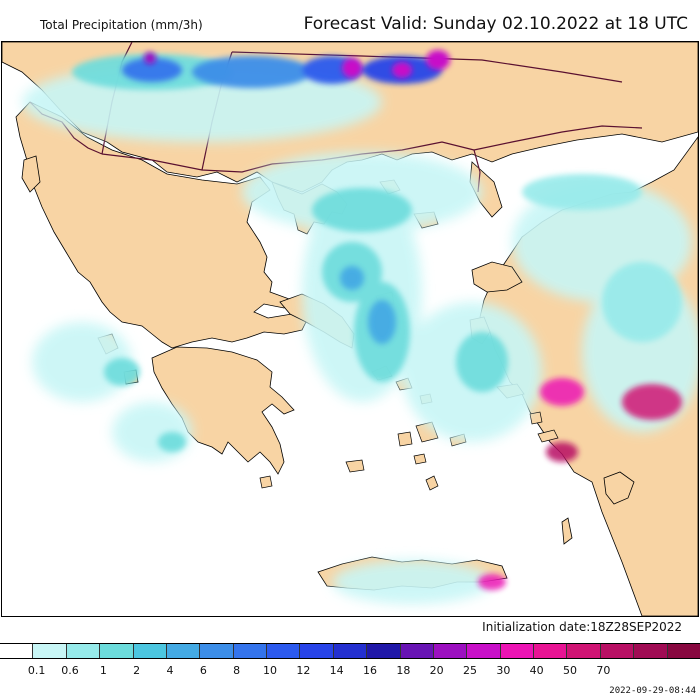 The image size is (700, 700). I want to click on legend-tick-label: 10, so click(270, 670).